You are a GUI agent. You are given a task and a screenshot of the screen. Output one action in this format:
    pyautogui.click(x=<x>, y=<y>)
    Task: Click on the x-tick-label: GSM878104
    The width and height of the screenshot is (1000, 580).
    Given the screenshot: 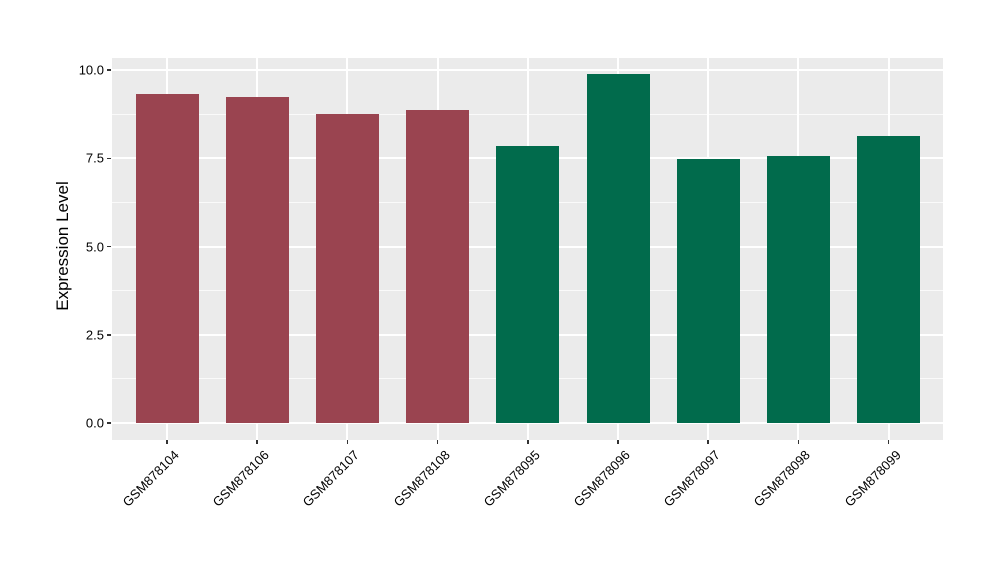 What is the action you would take?
    pyautogui.click(x=150, y=478)
    